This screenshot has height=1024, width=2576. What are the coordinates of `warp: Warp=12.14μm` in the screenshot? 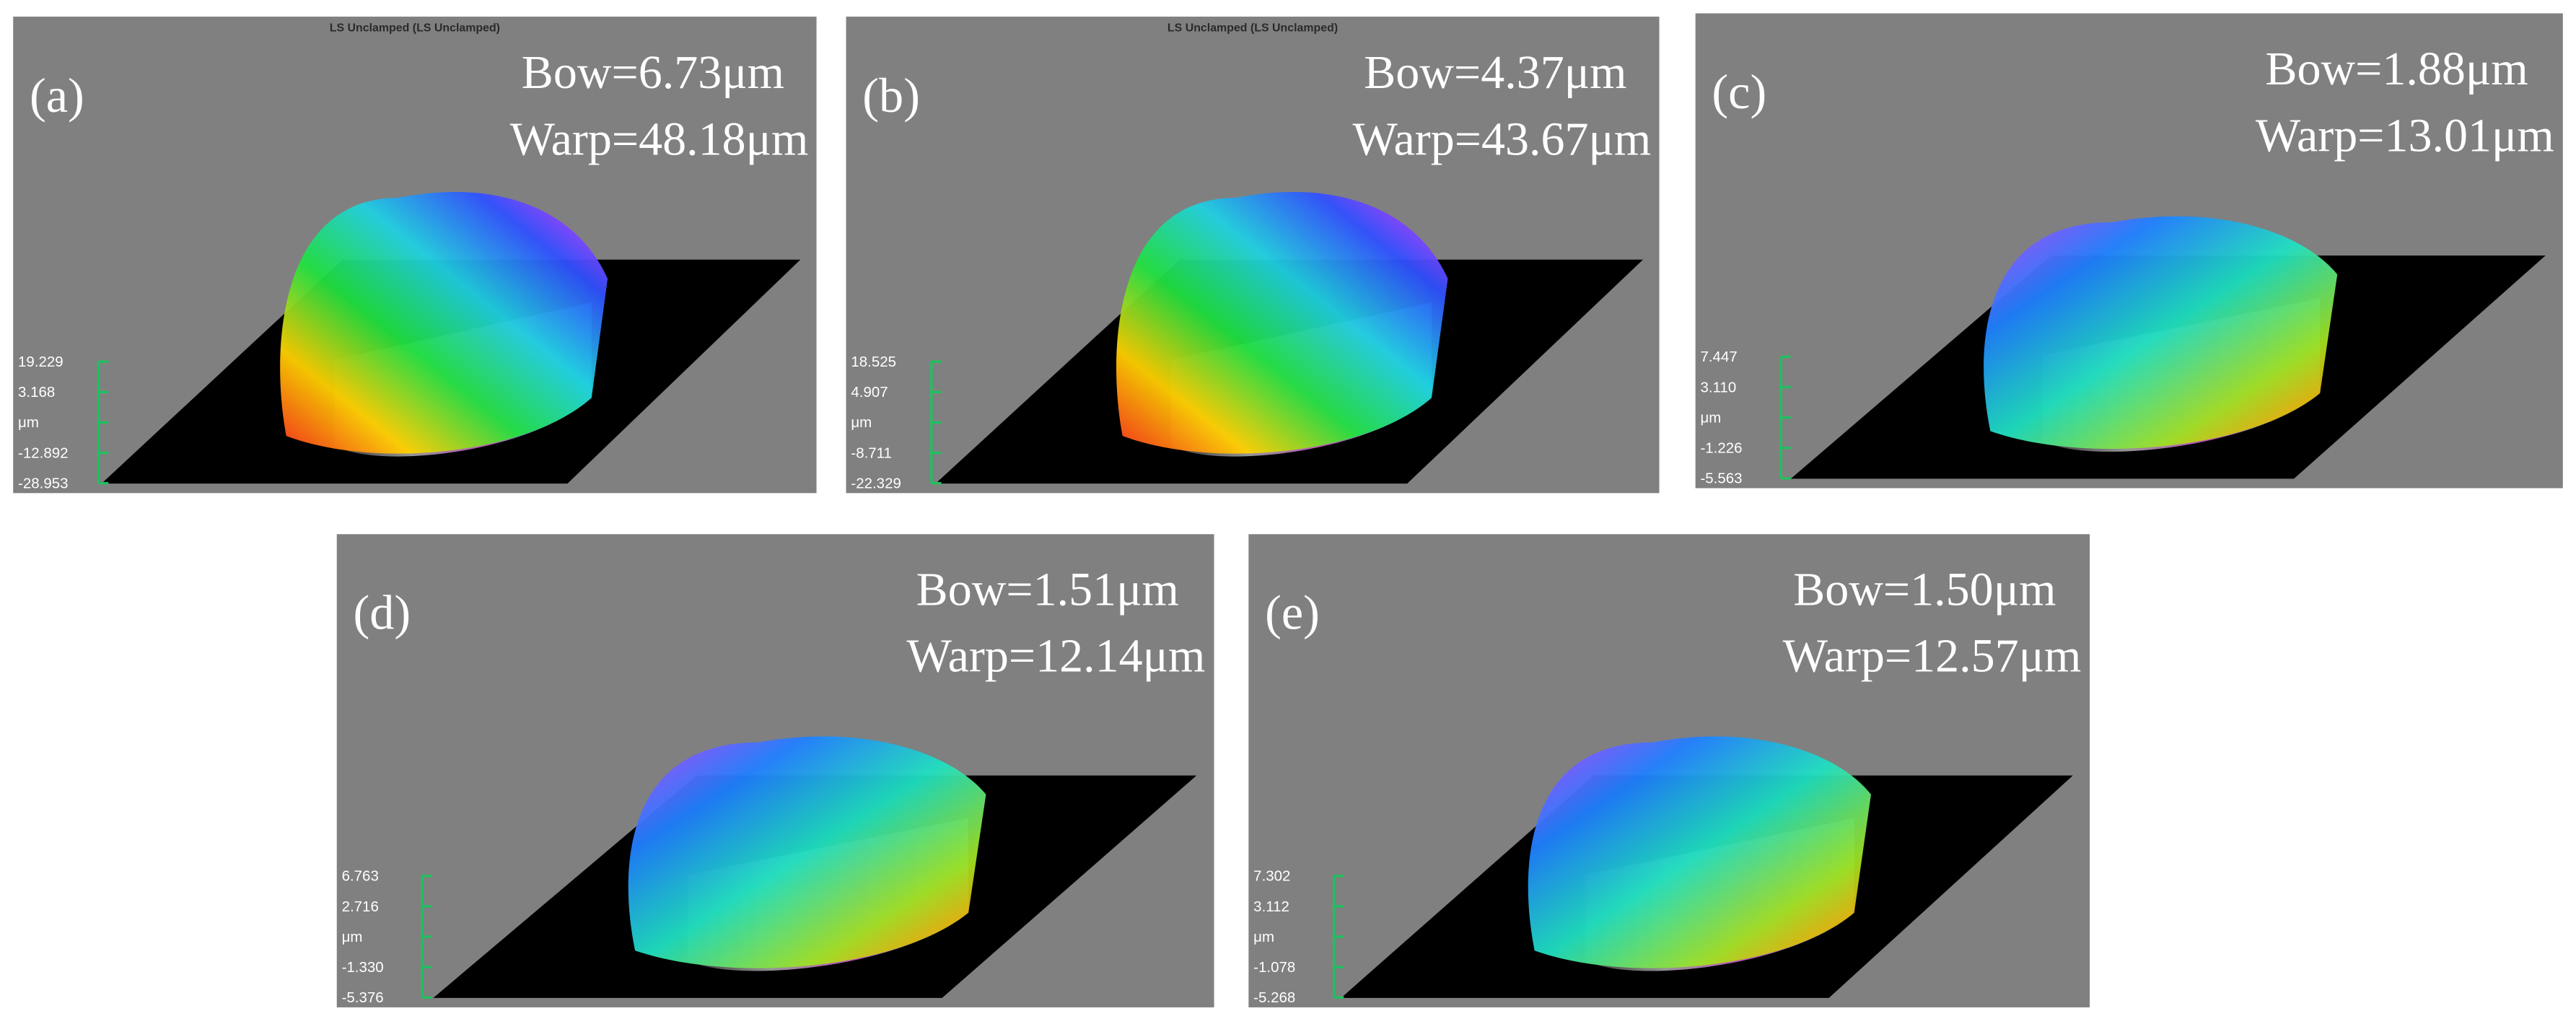 It's located at (1056, 655).